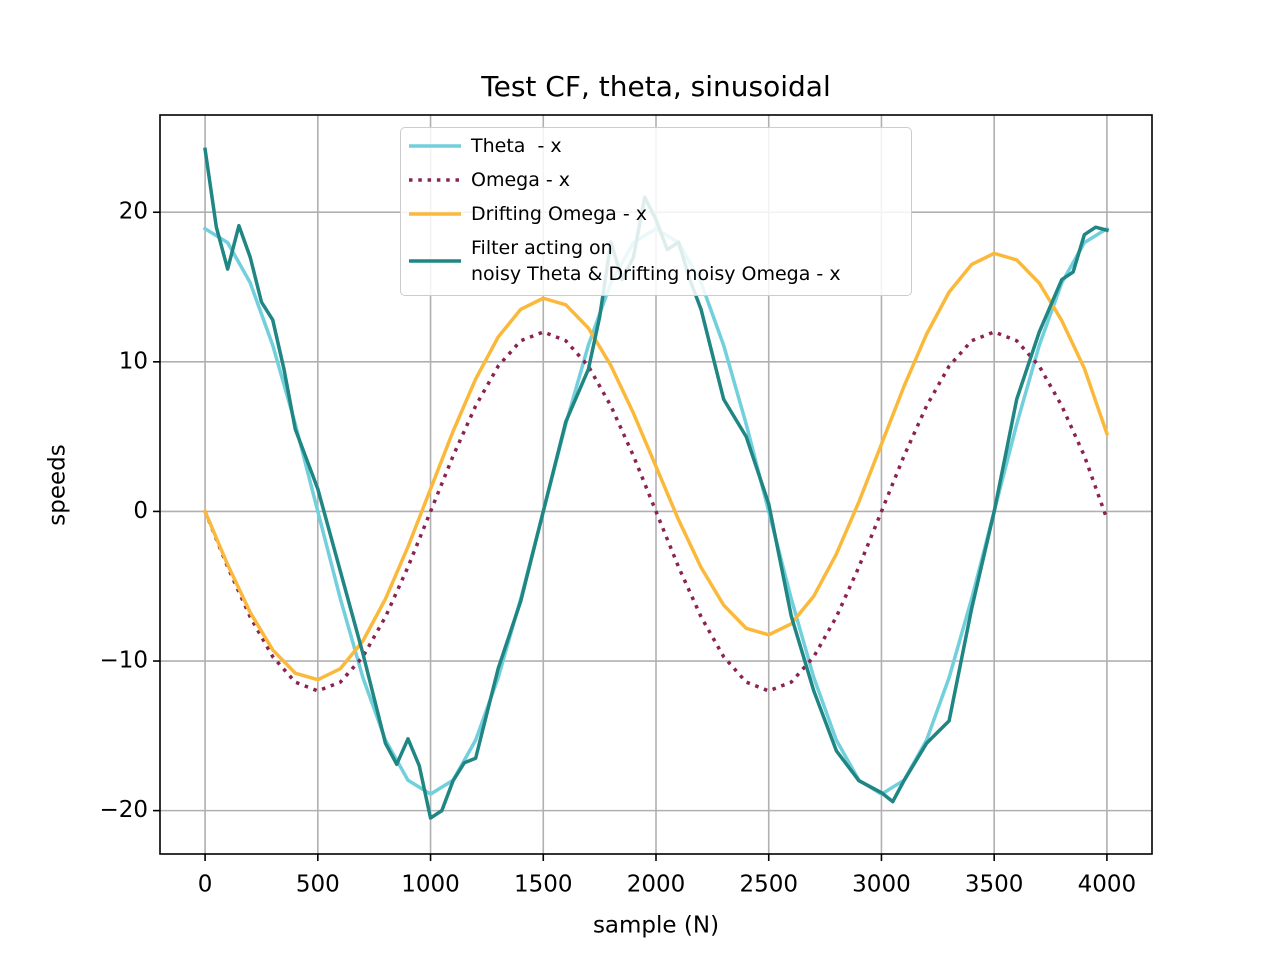 The width and height of the screenshot is (1280, 960). Describe the element at coordinates (140, 511) in the screenshot. I see `y-tick-label: 0` at that location.